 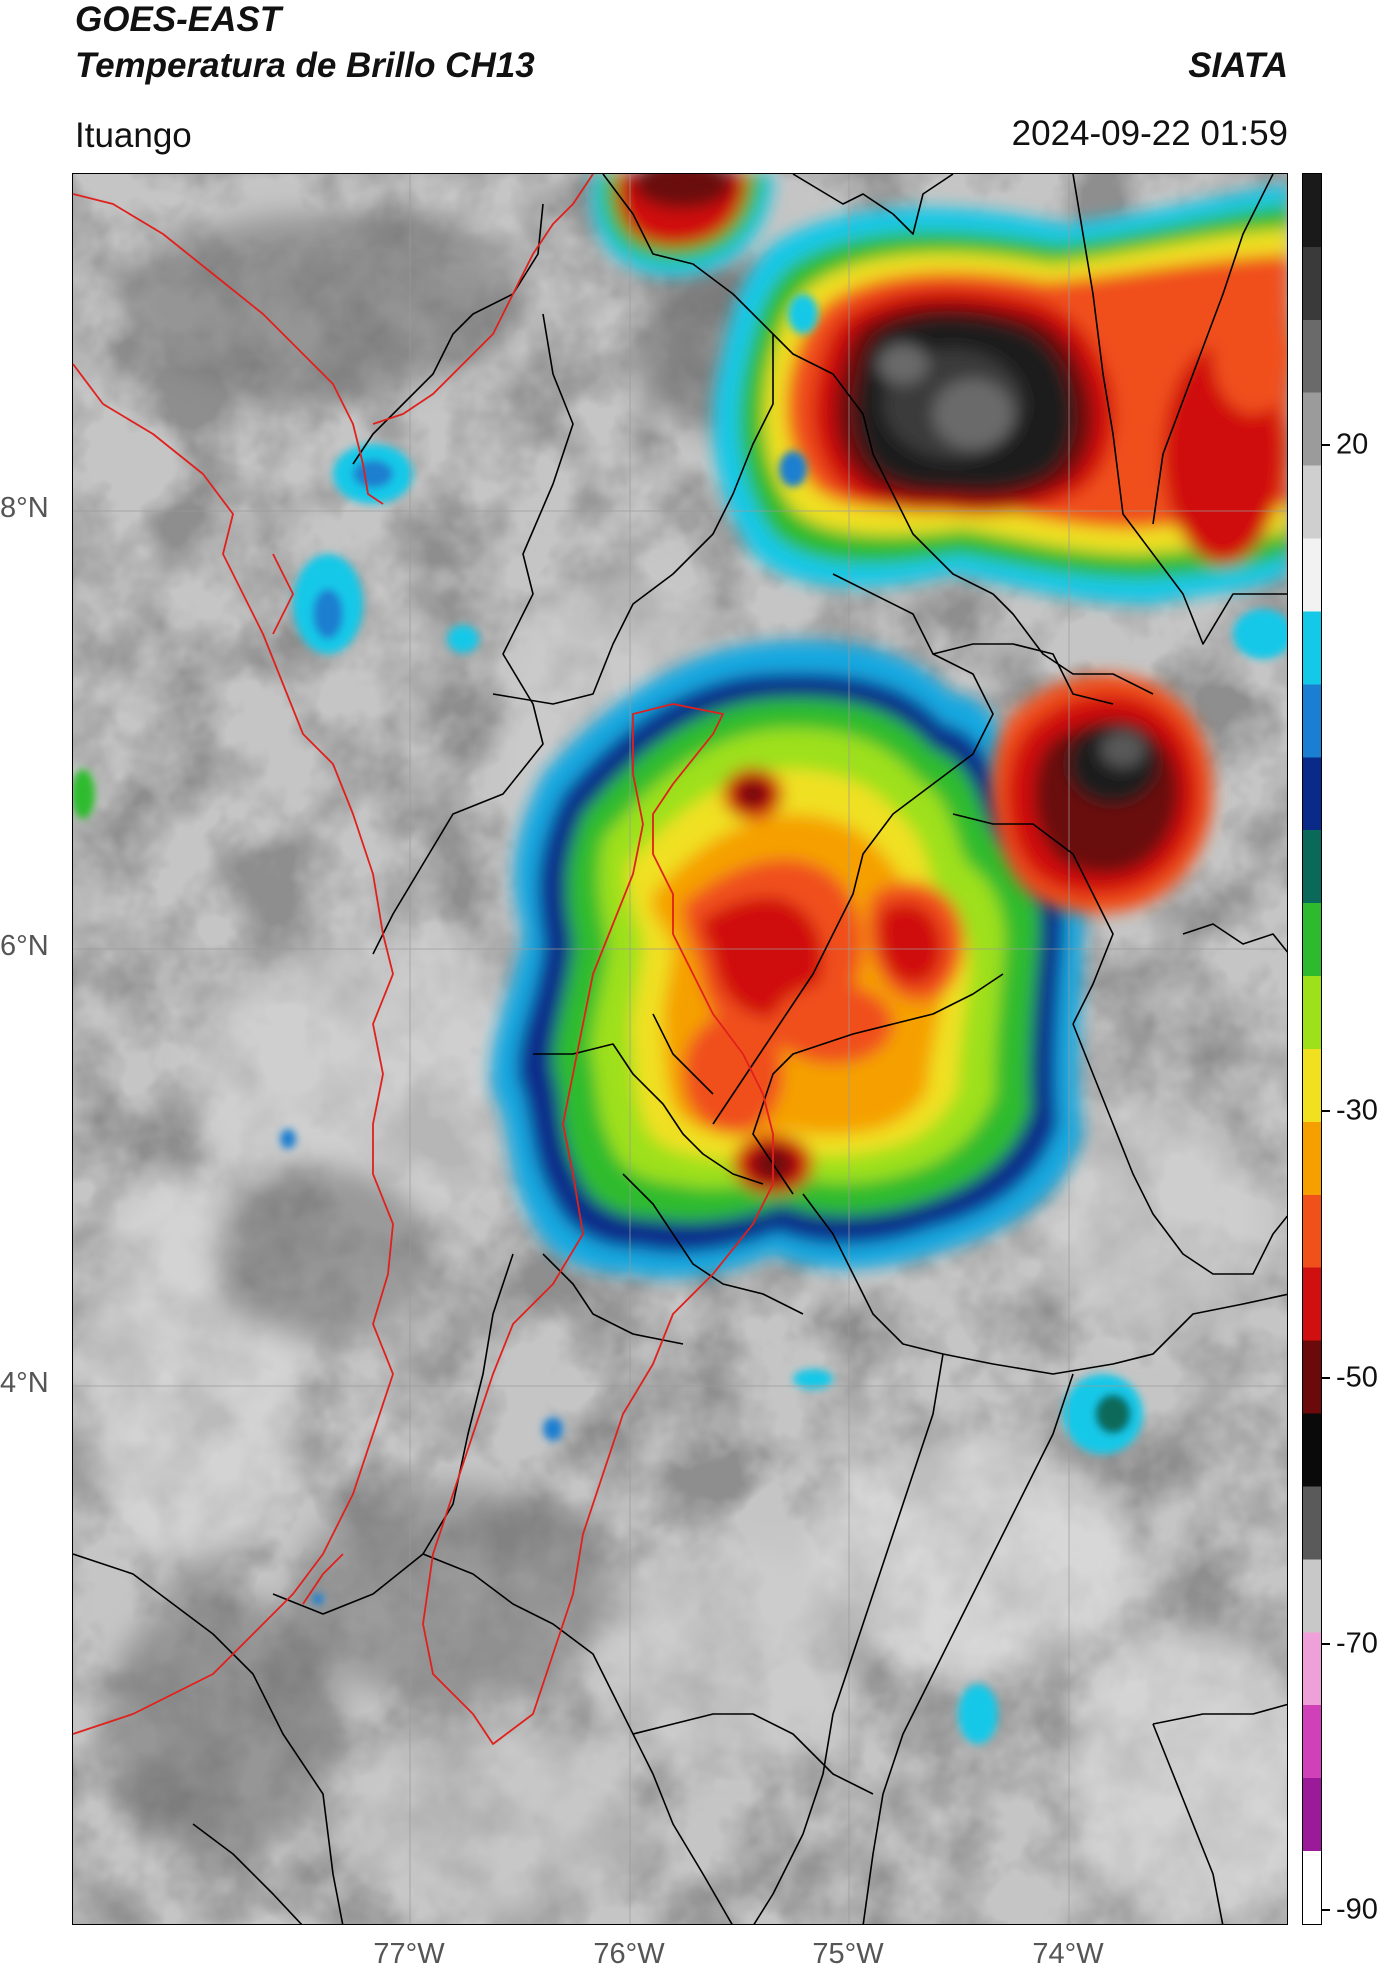 I want to click on product-subtitle: Temperatura de Brillo CH13, so click(x=305, y=65).